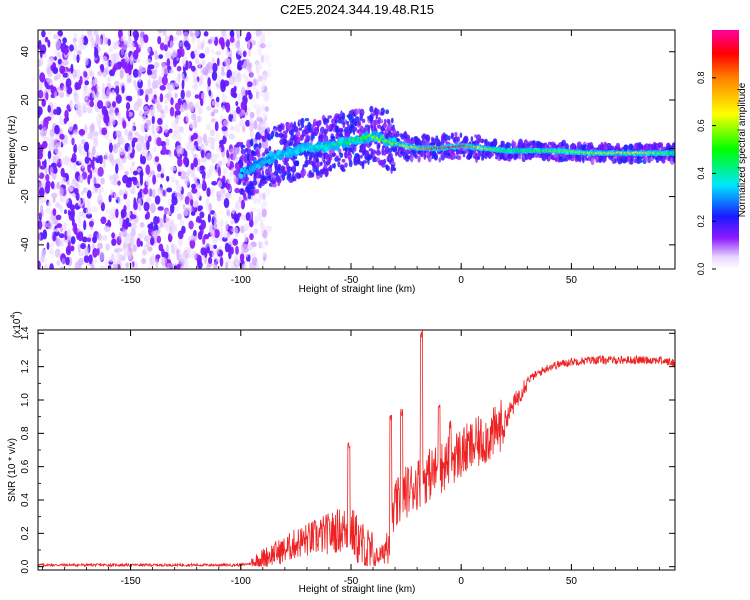  Describe the element at coordinates (374, 133) in the screenshot. I see `ridge-outer` at that location.